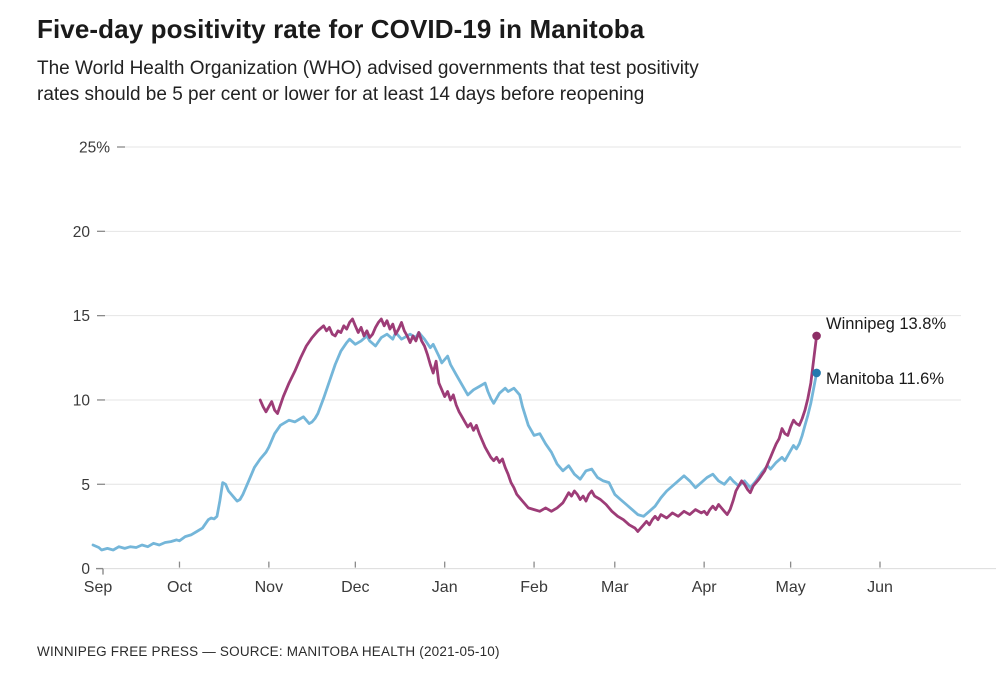 The width and height of the screenshot is (1000, 692). I want to click on x-tick-label-Jun: Jun, so click(880, 587).